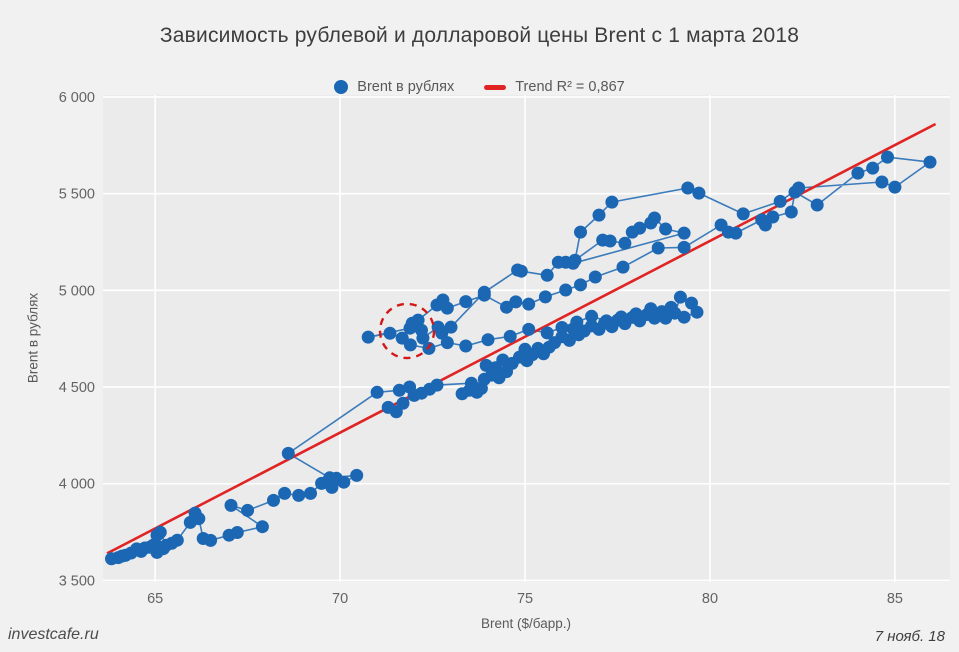 This screenshot has width=959, height=652. What do you see at coordinates (77, 581) in the screenshot?
I see `y-tick-label: 3 500` at bounding box center [77, 581].